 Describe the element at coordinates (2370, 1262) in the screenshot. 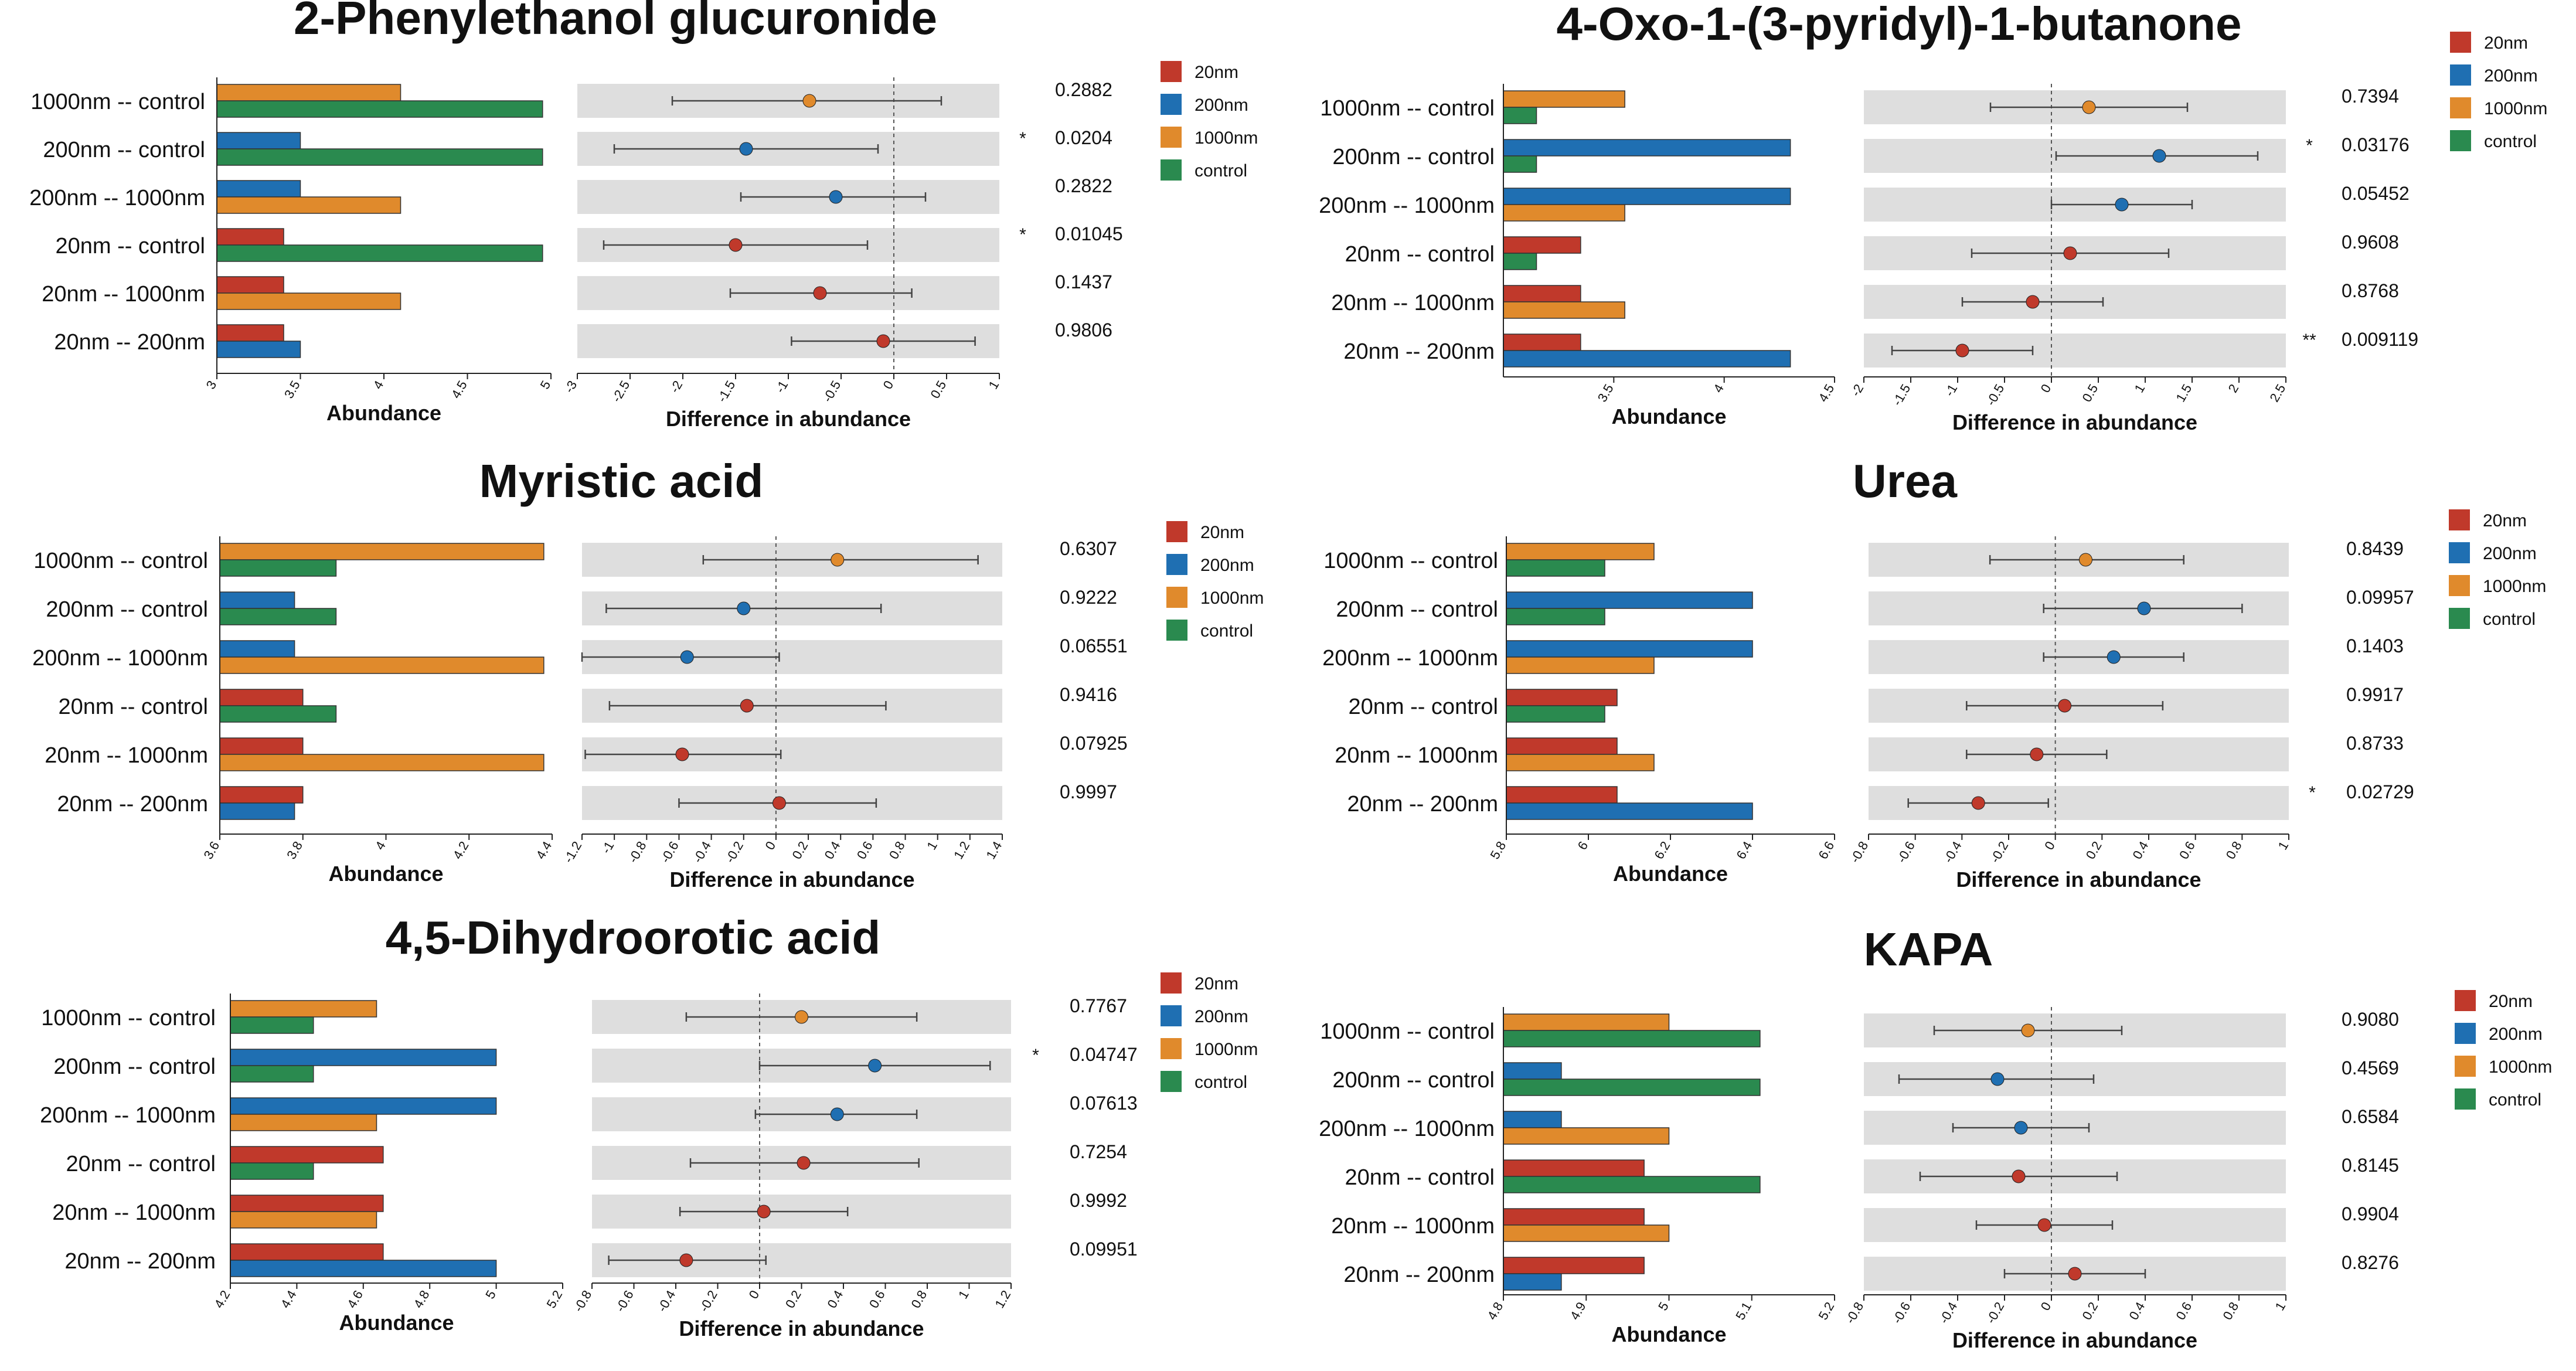

I see `p-value-label: 0.8276` at that location.